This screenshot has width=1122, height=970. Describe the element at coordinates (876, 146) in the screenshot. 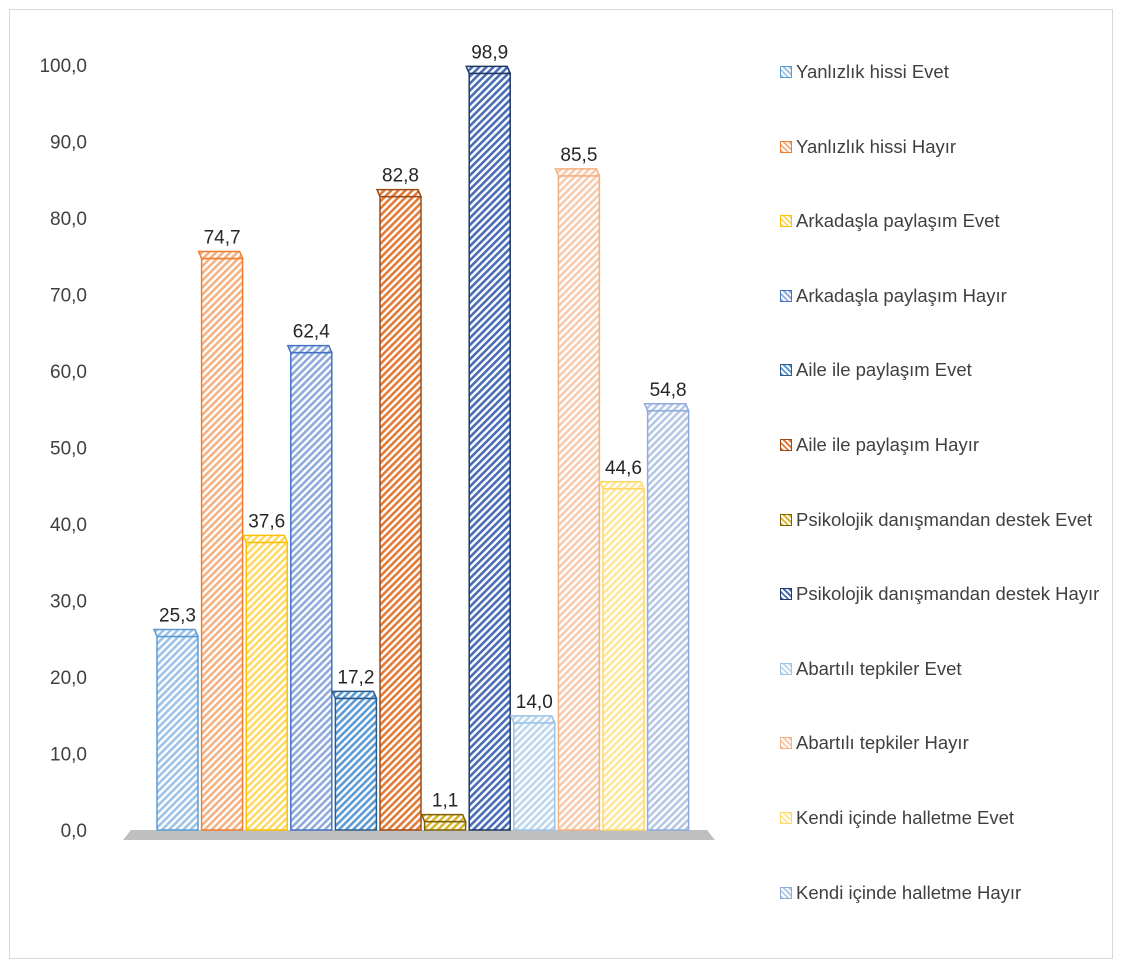

I see `legend-label: Yanlızlık hissi Hayır` at that location.